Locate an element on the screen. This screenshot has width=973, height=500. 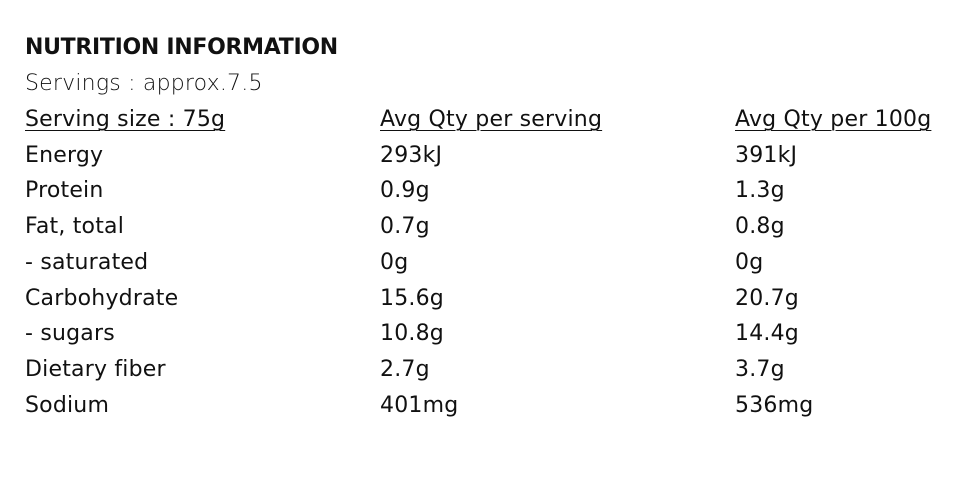
column-header: Avg Qty per 100g is located at coordinates (833, 119).